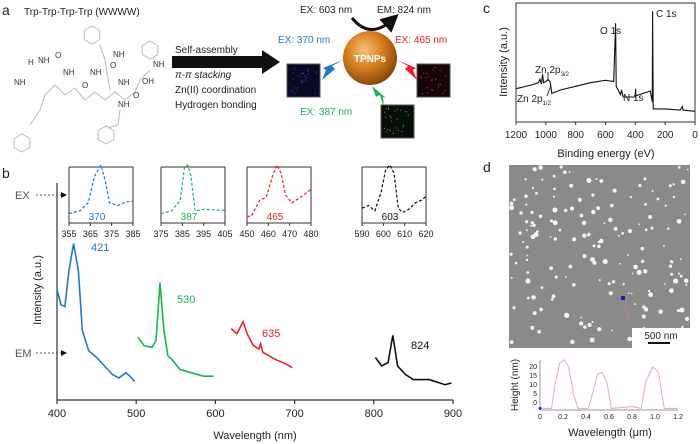  What do you see at coordinates (148, 81) in the screenshot?
I see `atom-label: OH` at bounding box center [148, 81].